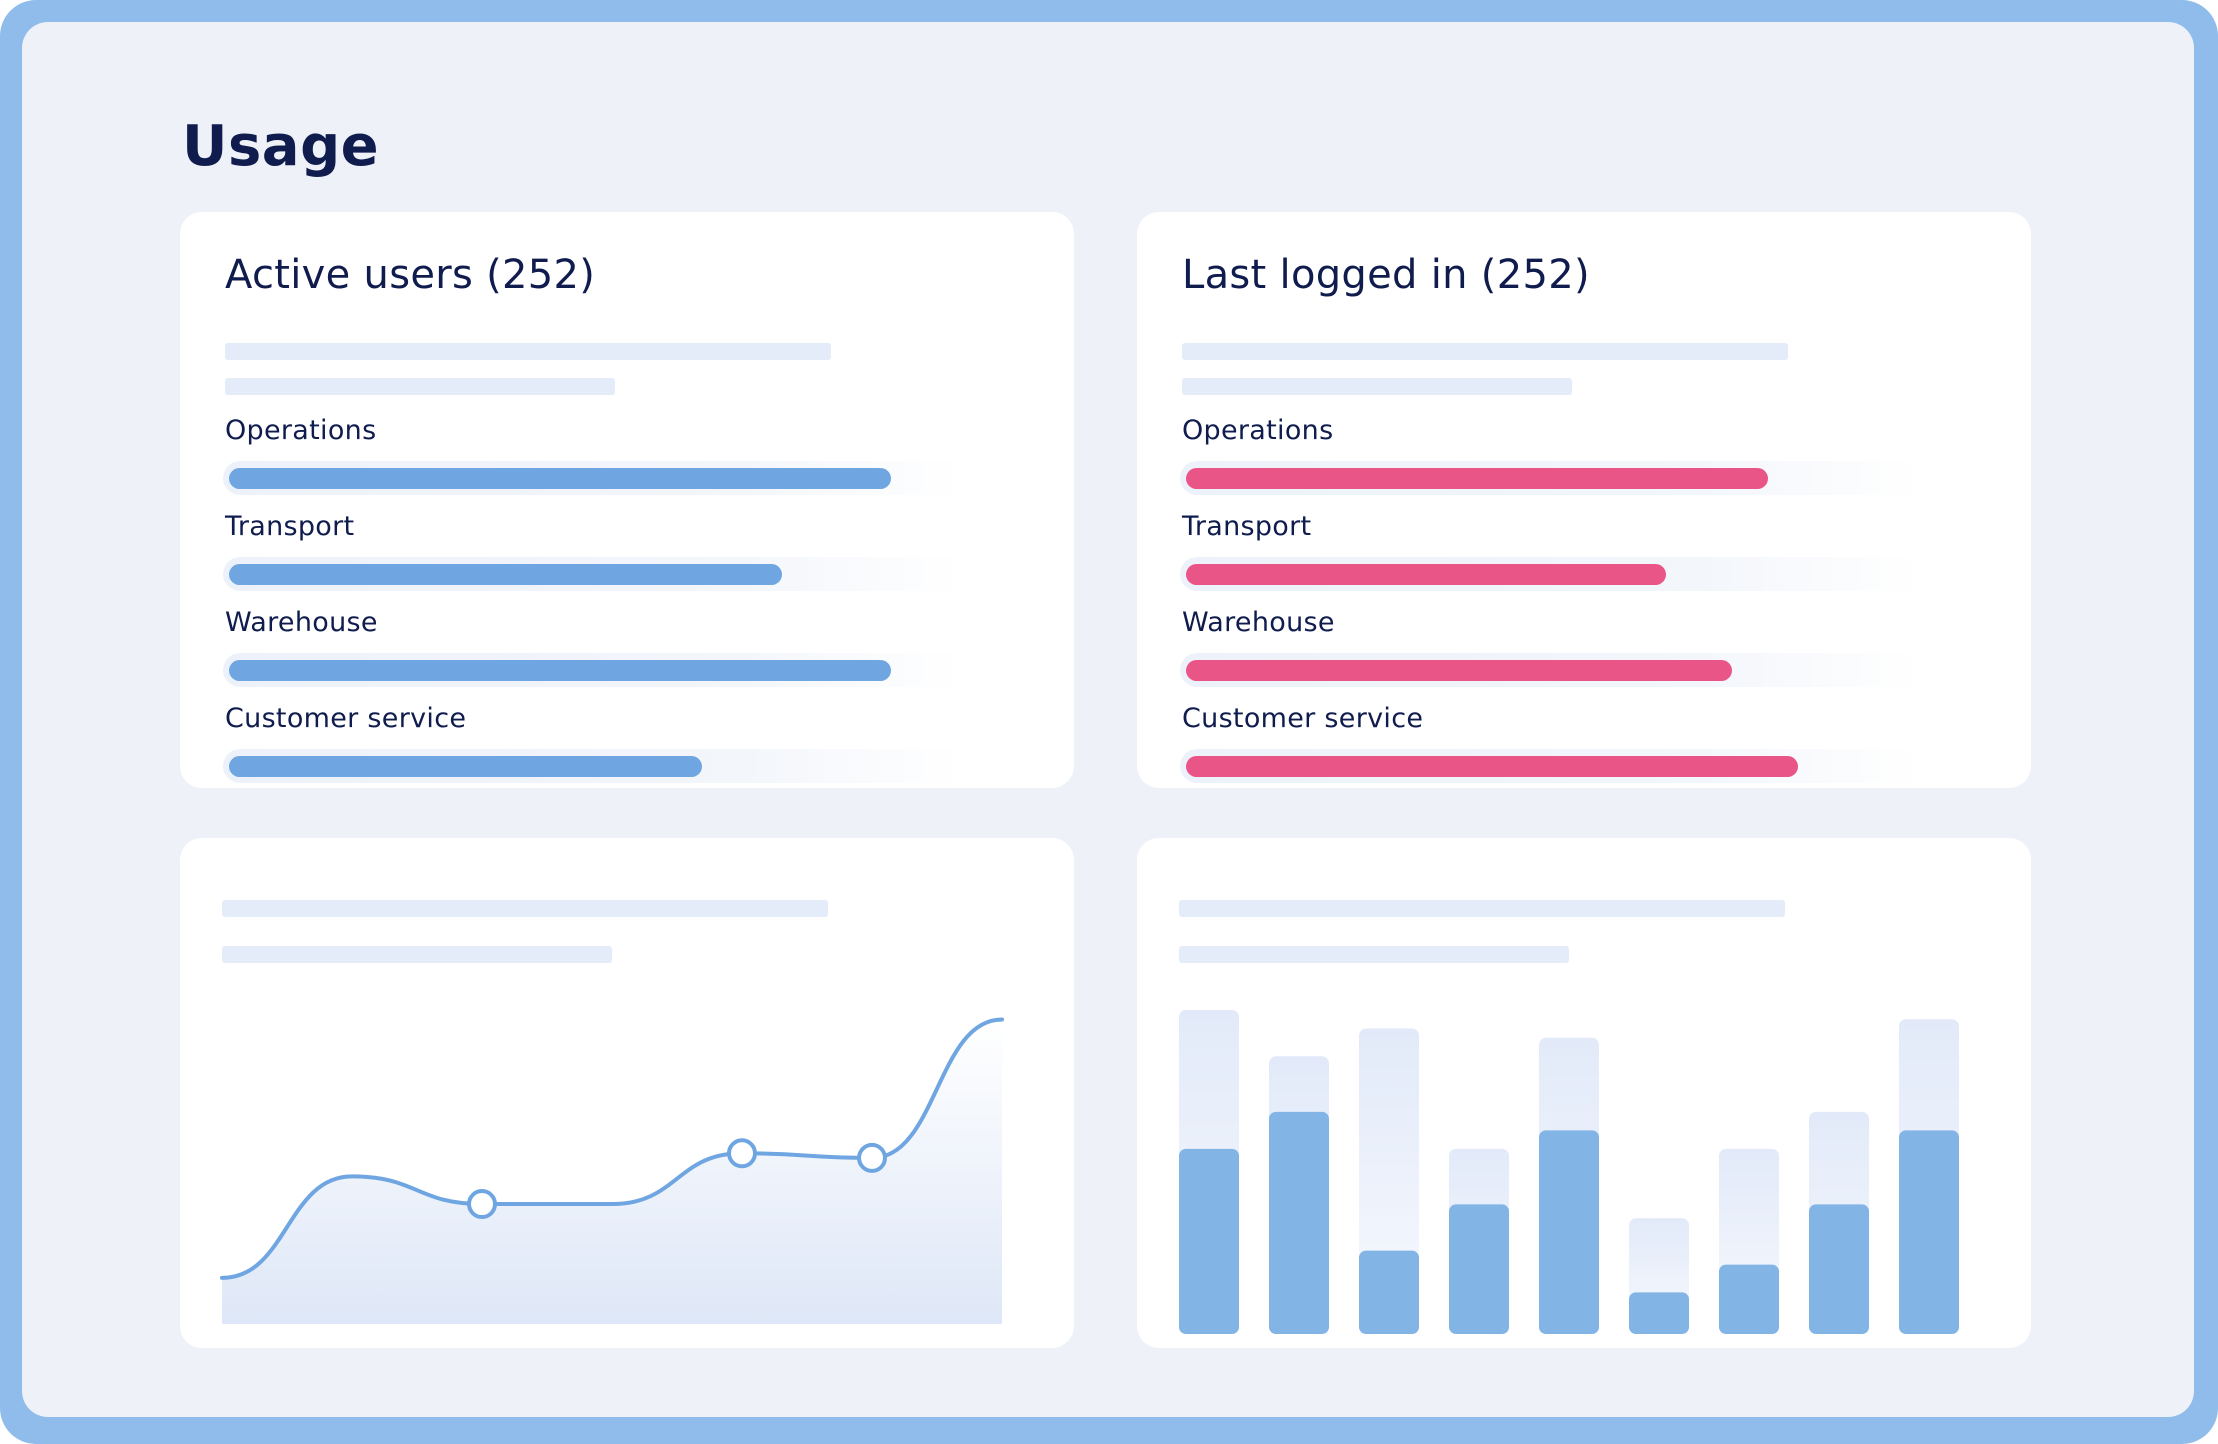  I want to click on series-line, so click(612, 1148).